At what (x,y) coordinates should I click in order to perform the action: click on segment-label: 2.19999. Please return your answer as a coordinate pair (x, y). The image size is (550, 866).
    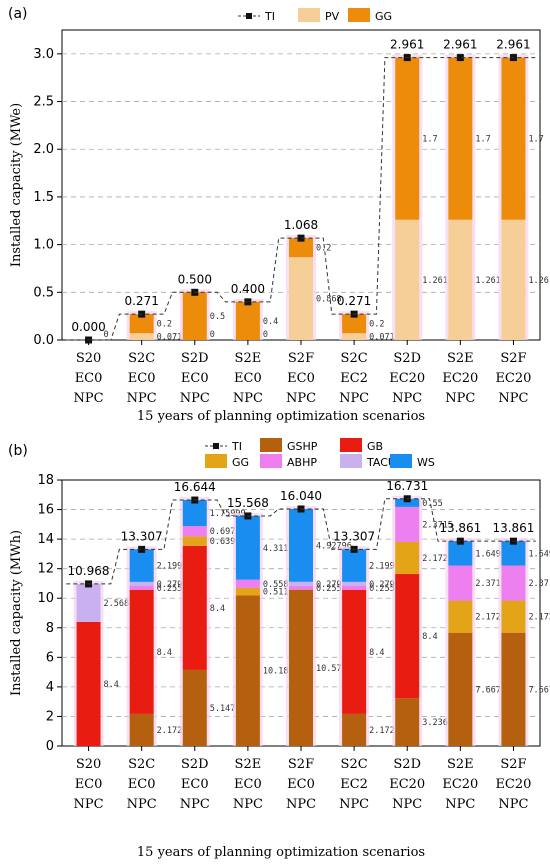
    Looking at the image, I should click on (175, 567).